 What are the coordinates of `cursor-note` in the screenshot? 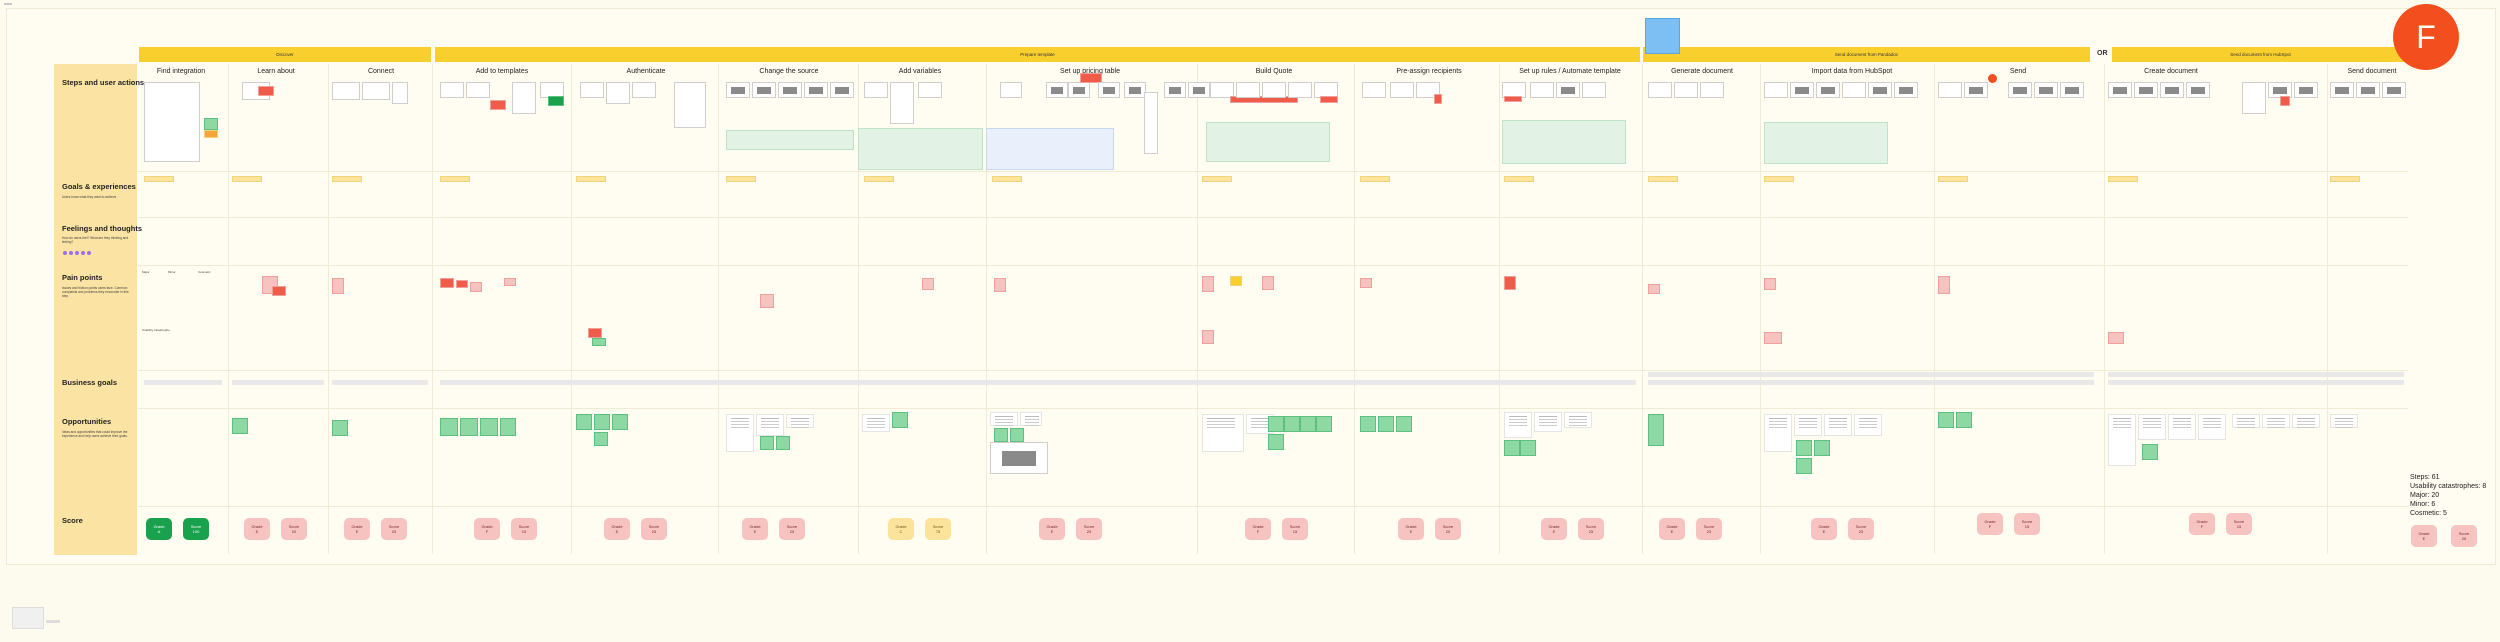 It's located at (1662, 36).